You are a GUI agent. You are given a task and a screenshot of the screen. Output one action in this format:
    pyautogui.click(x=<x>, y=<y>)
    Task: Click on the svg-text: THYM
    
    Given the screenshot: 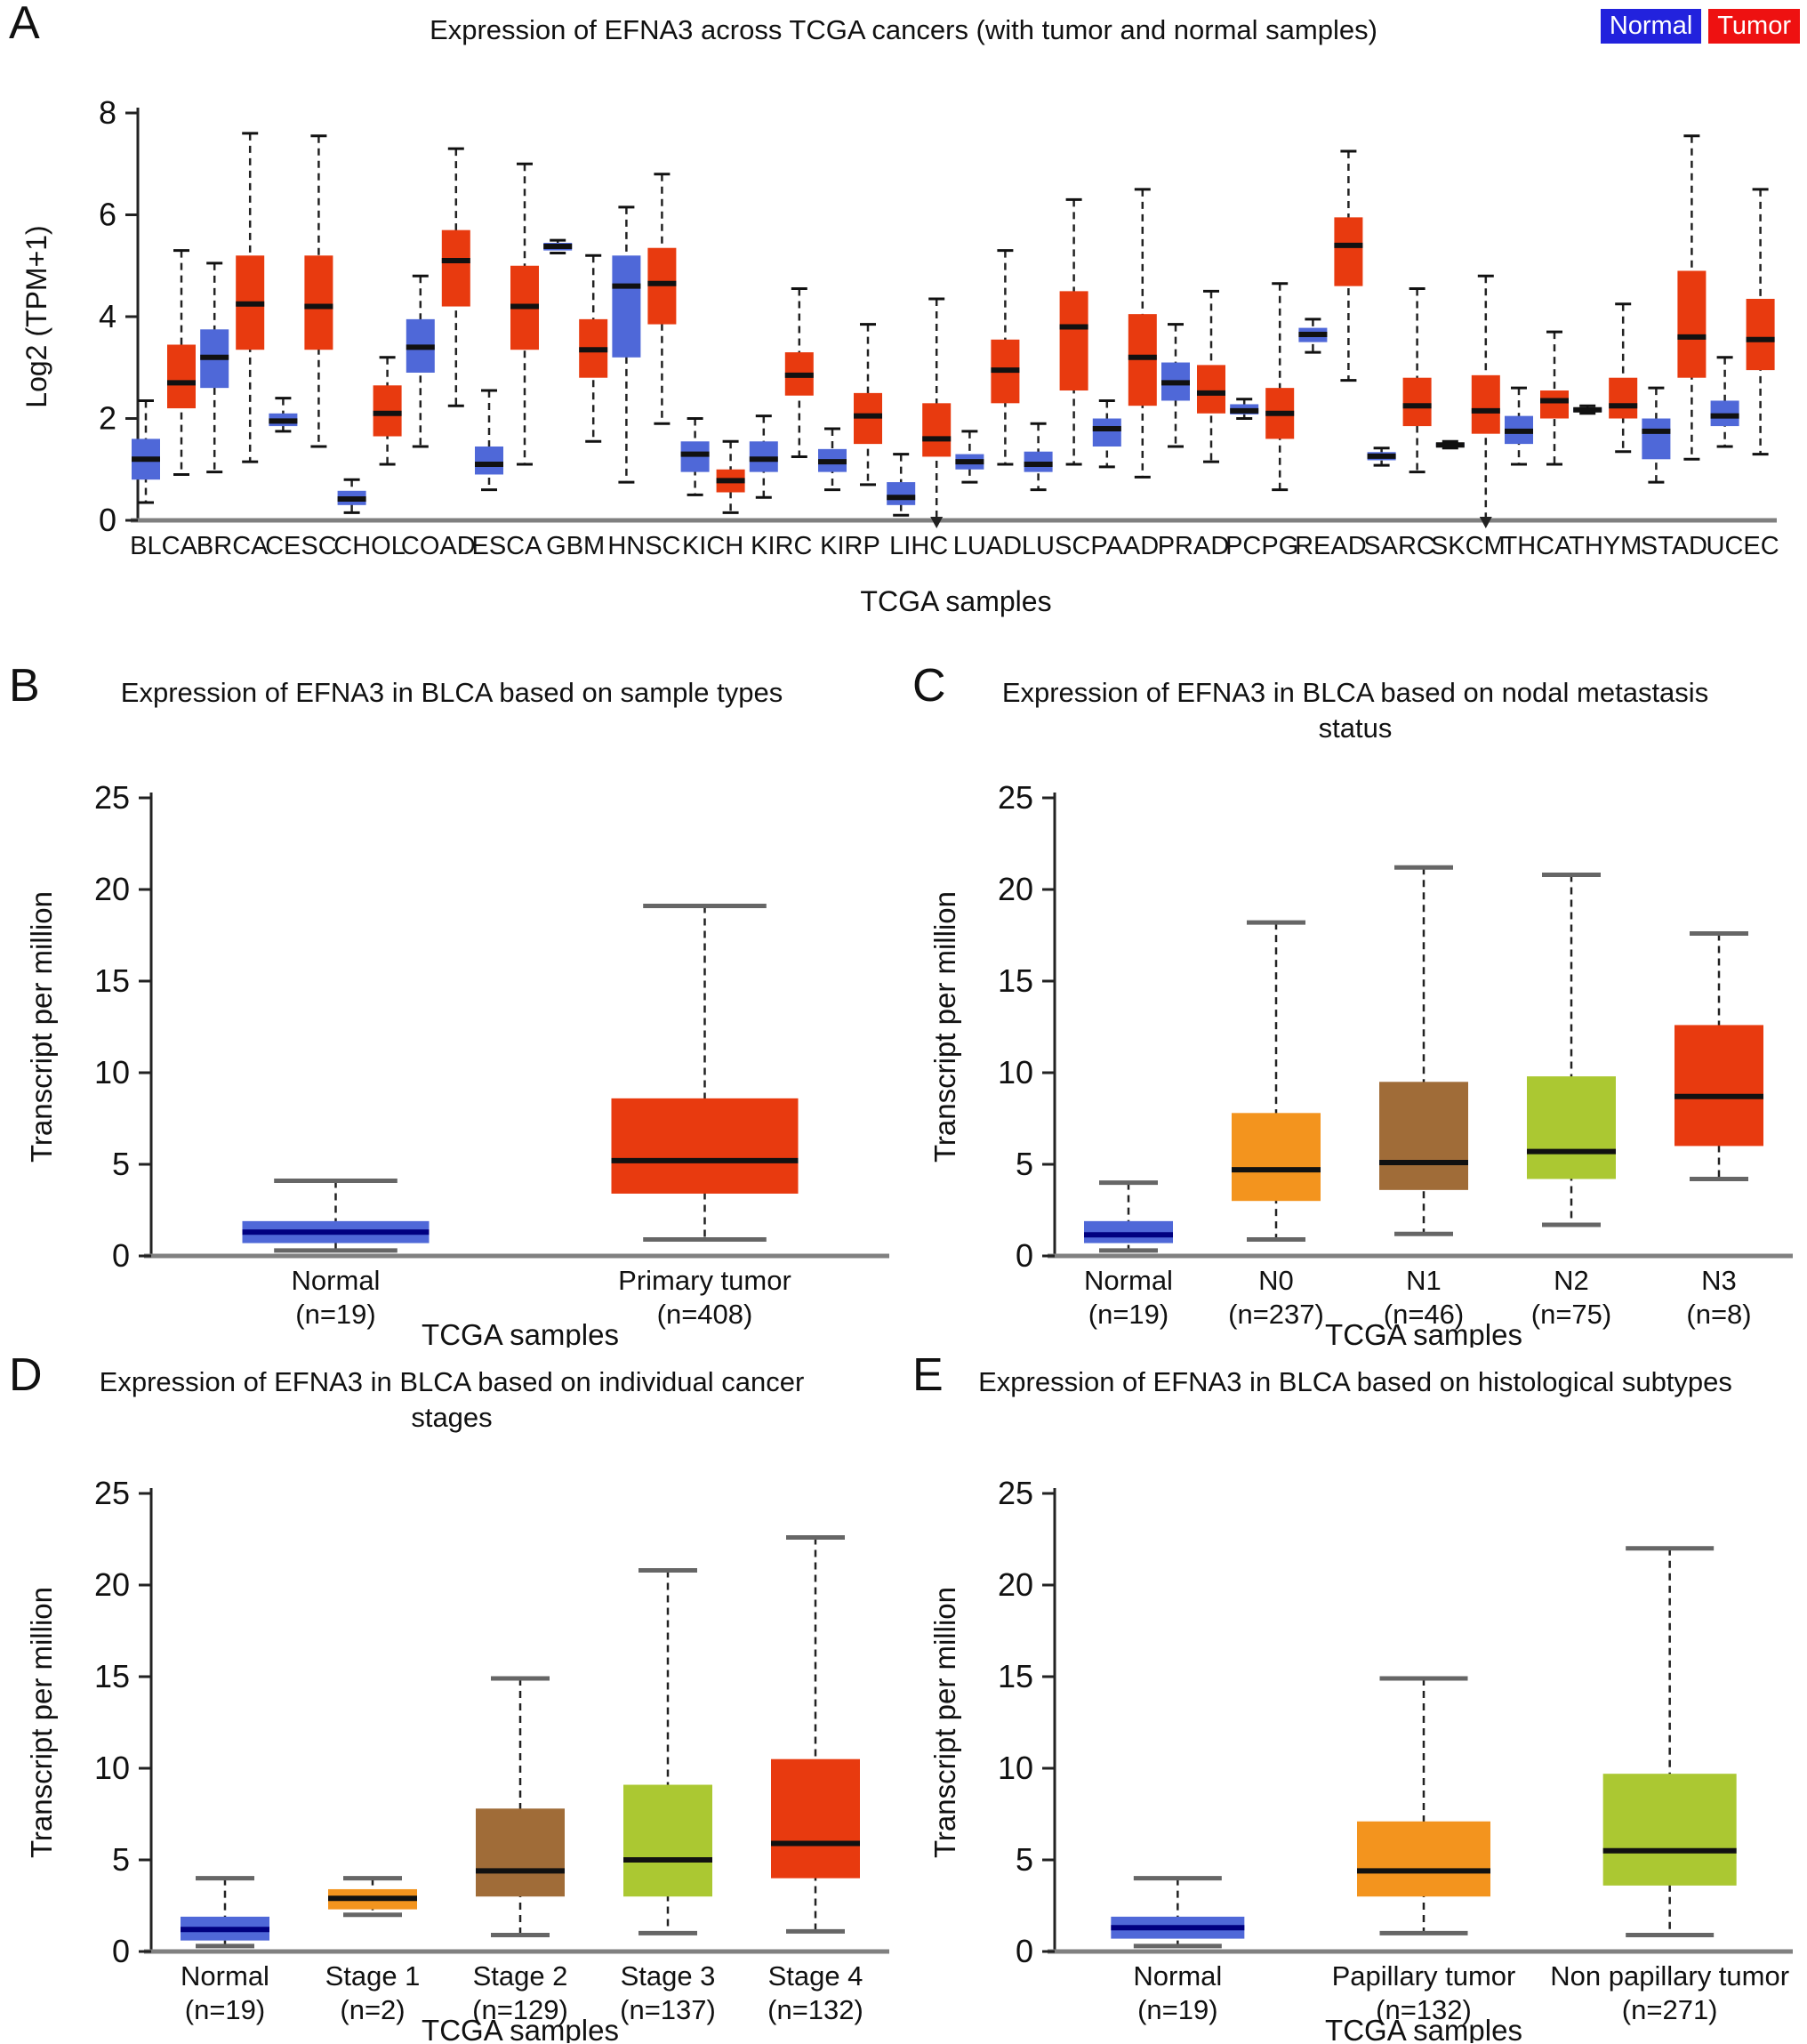 What is the action you would take?
    pyautogui.click(x=1605, y=546)
    